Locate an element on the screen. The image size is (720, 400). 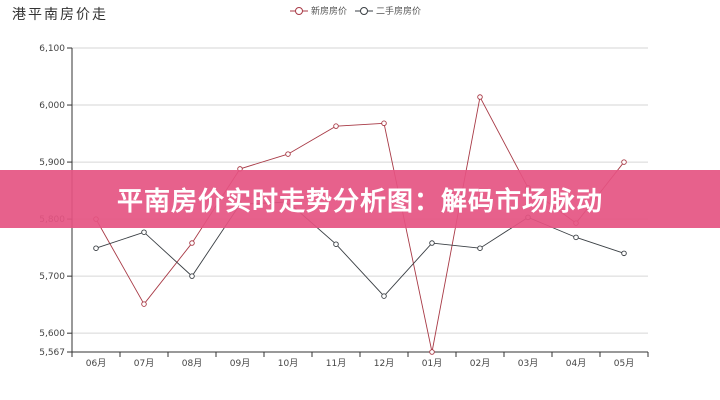
headline-banner: 平南房价实时走势分析图：解码市场脉动 is located at coordinates (360, 199).